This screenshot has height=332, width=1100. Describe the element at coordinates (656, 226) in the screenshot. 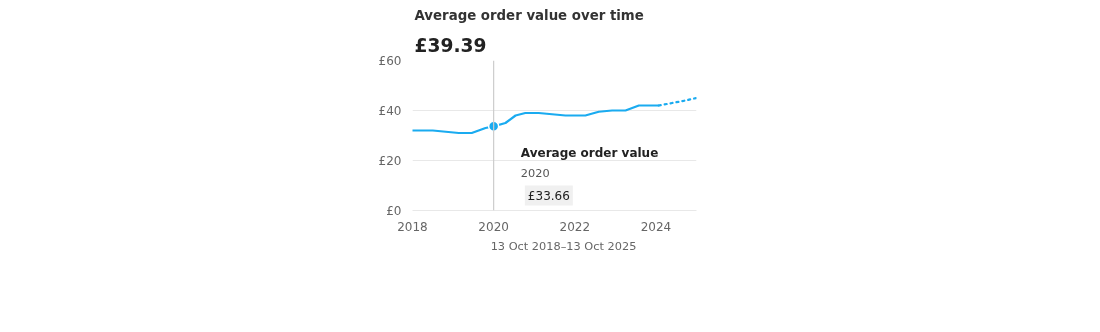

I see `x-tick-label: 2024` at that location.